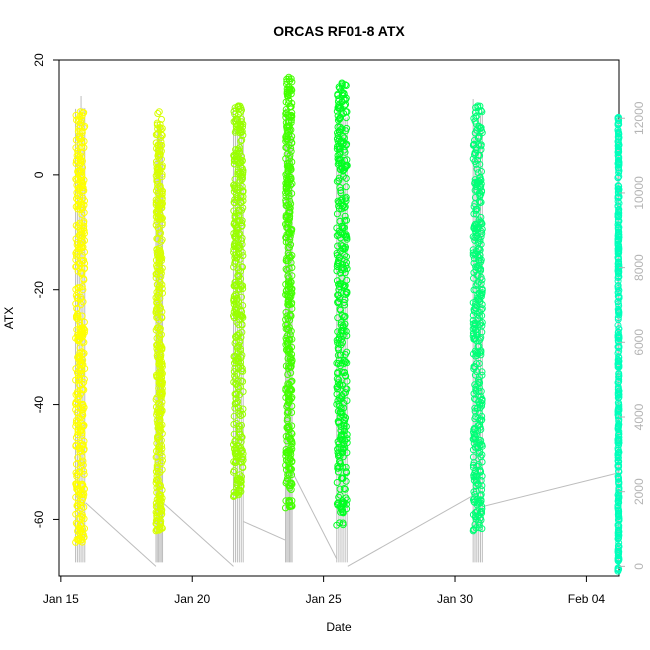 The height and width of the screenshot is (650, 650). What do you see at coordinates (639, 118) in the screenshot?
I see `y2-tick-label: 12000` at bounding box center [639, 118].